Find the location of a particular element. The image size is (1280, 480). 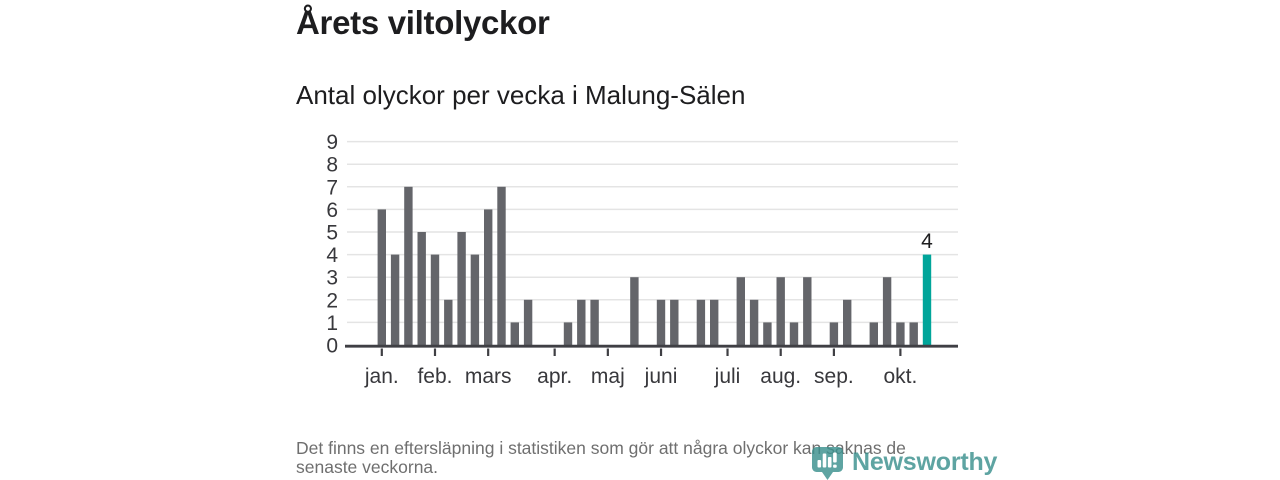

newsworthy-logo-text: Newsworthy is located at coordinates (925, 462).